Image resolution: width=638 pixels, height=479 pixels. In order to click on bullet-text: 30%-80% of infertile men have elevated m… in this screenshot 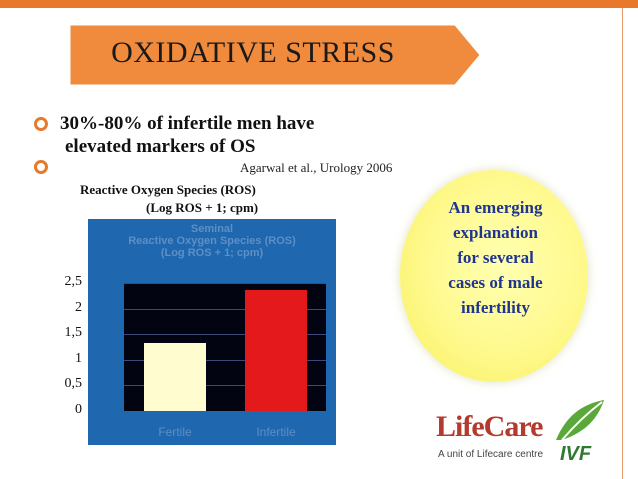, I will do `click(187, 135)`.